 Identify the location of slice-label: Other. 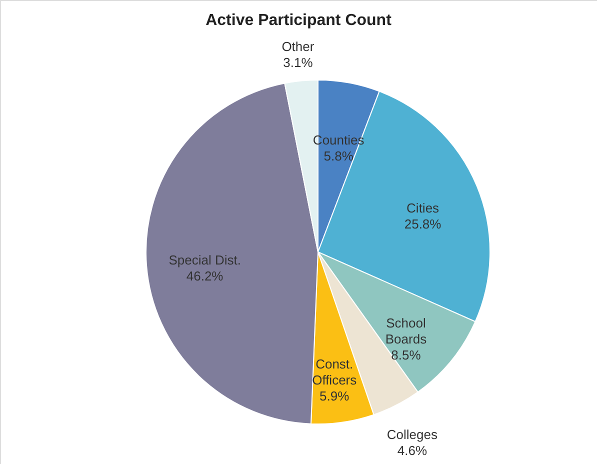
(298, 46).